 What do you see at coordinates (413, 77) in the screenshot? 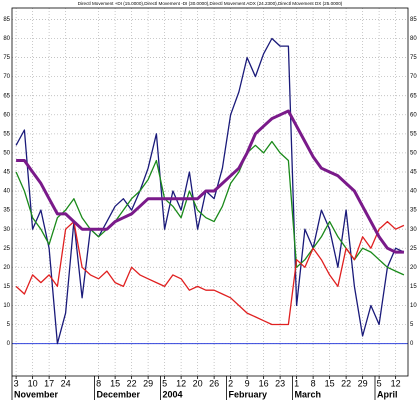
I see `y-tick-label-right: 70` at bounding box center [413, 77].